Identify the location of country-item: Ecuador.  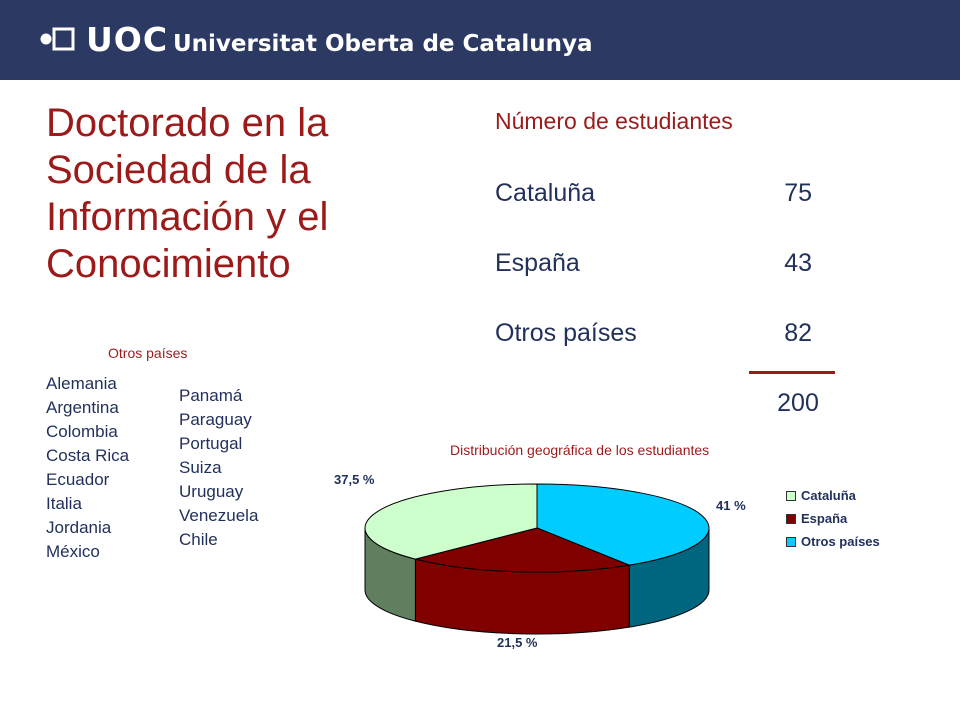
(78, 479).